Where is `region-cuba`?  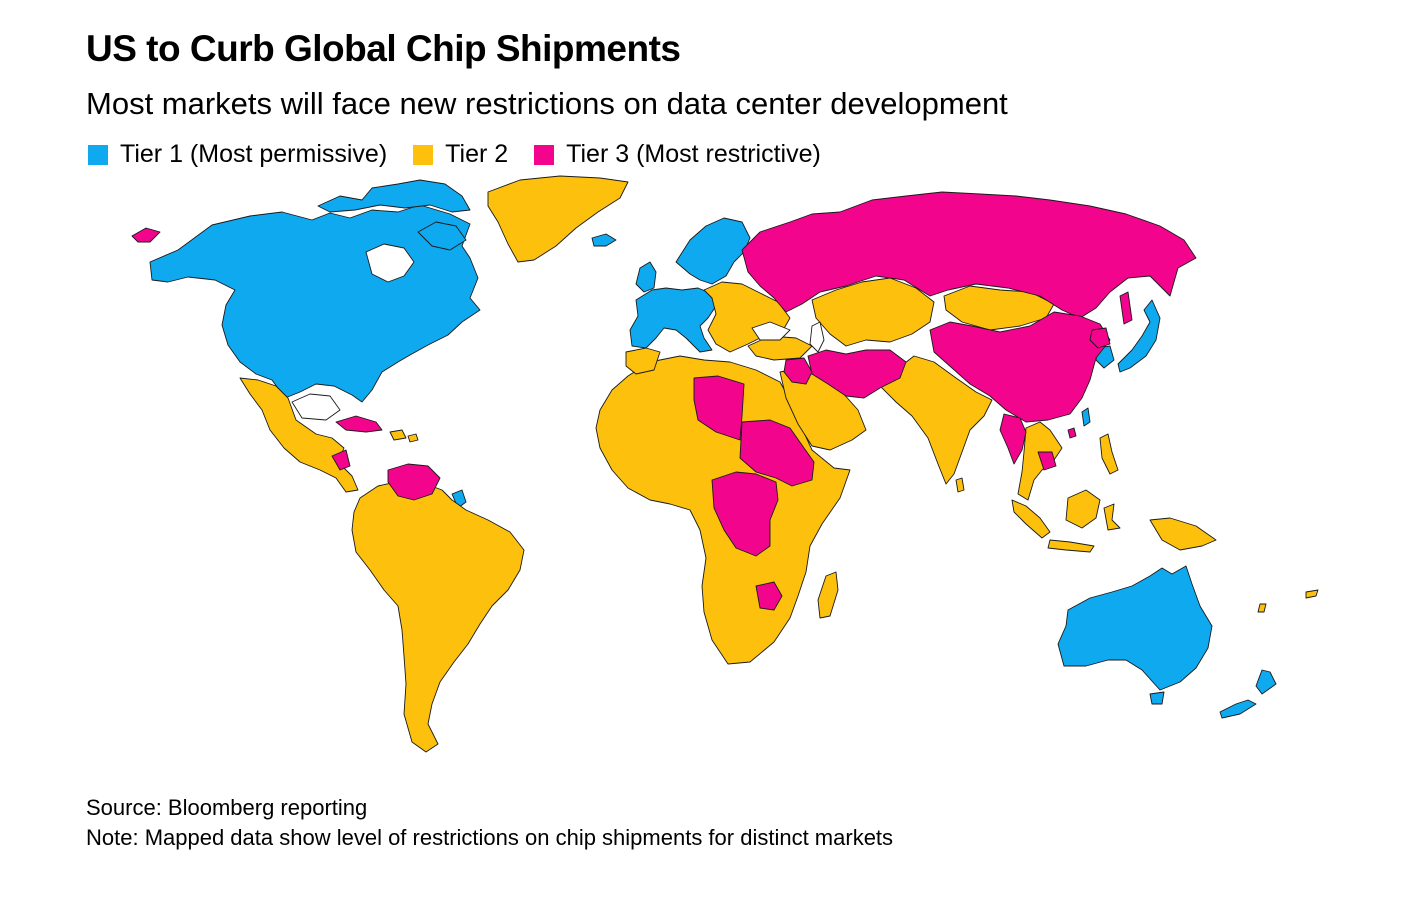 region-cuba is located at coordinates (359, 424).